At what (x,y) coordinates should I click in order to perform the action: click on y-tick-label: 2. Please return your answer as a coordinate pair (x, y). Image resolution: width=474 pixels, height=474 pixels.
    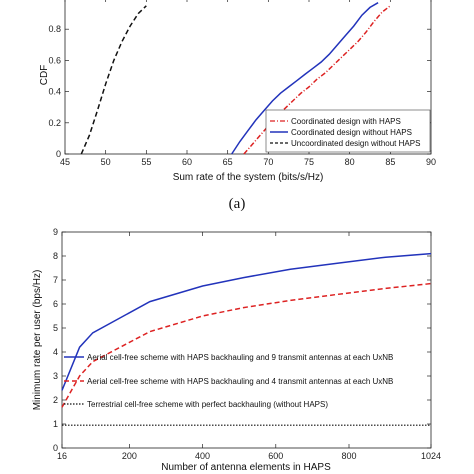
    Looking at the image, I should click on (55, 400).